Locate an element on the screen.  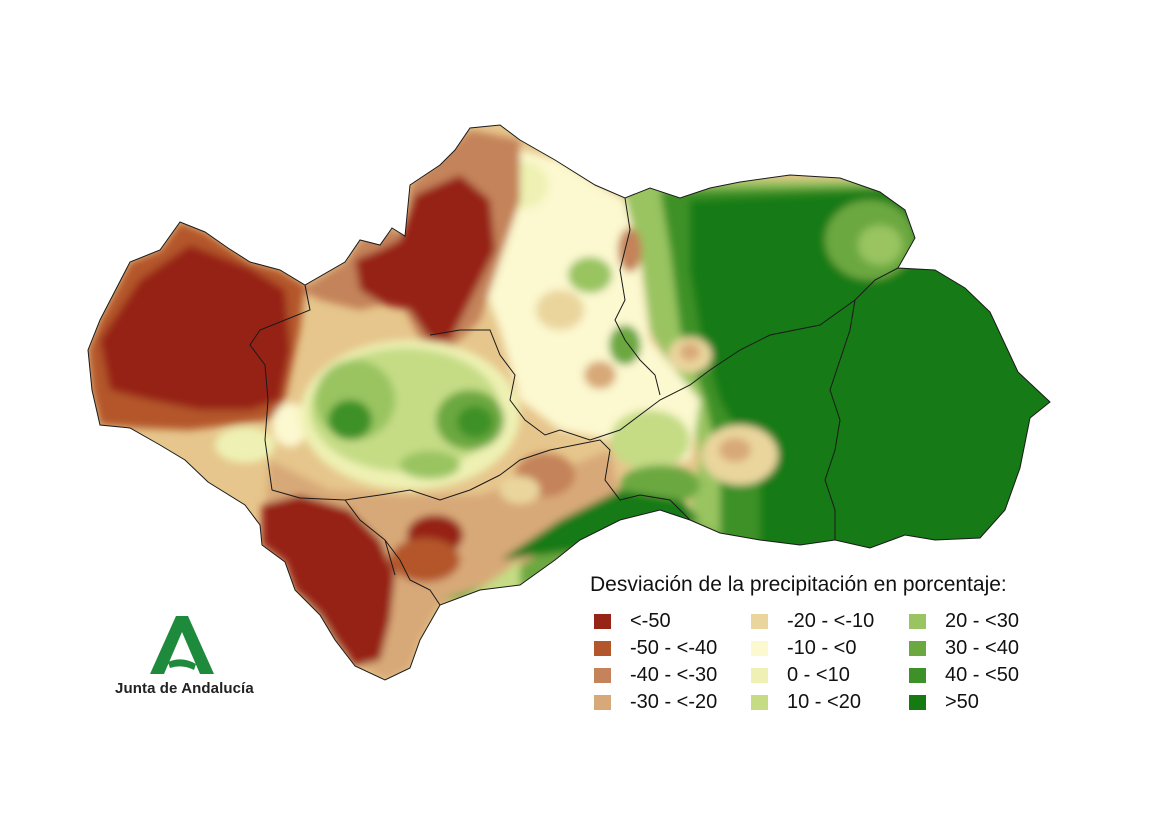
legend-item: -10 - <0 is located at coordinates (803, 648).